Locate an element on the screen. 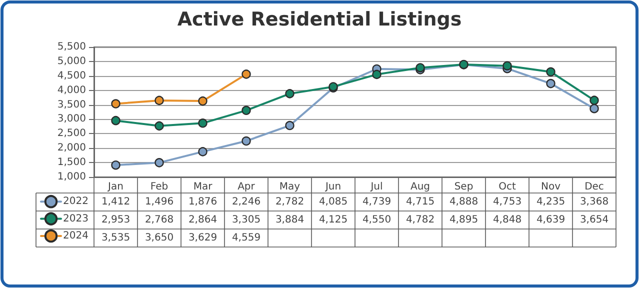 The image size is (639, 288). y-tick-label: 2,000 is located at coordinates (71, 148).